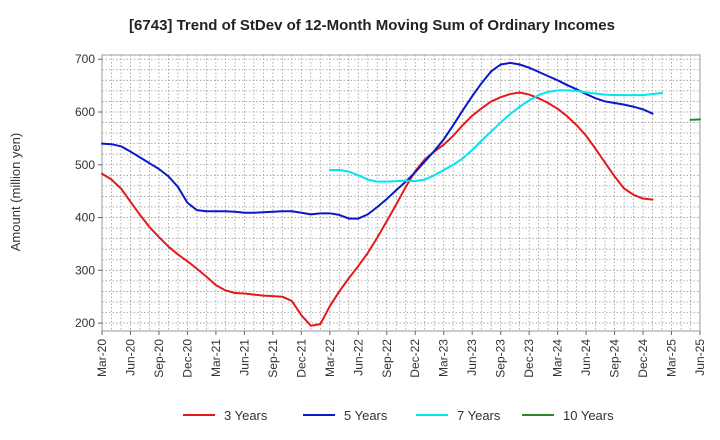 This screenshot has height=440, width=720. Describe the element at coordinates (301, 358) in the screenshot. I see `x-tick-label: Dec-21` at that location.